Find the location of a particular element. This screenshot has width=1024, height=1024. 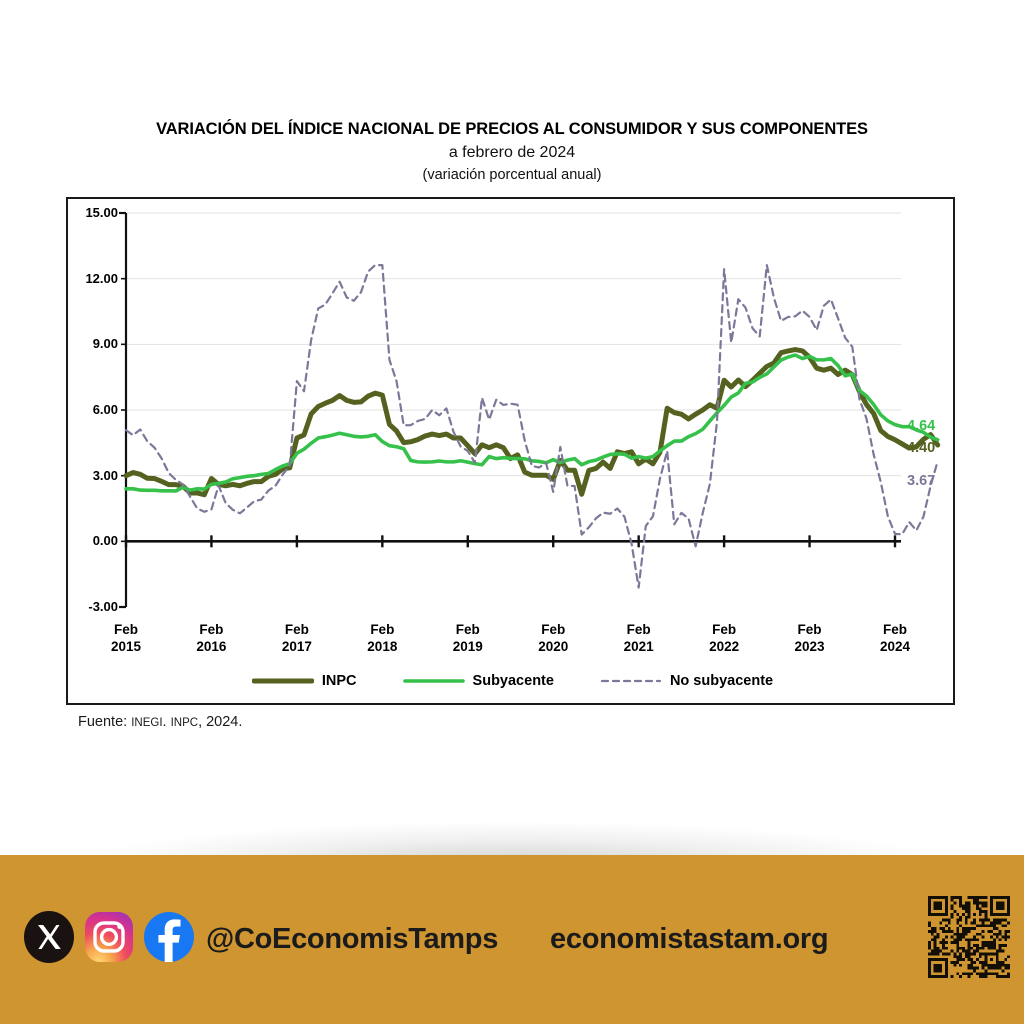

x-axis-tick-label: Feb 2022 is located at coordinates (724, 638).